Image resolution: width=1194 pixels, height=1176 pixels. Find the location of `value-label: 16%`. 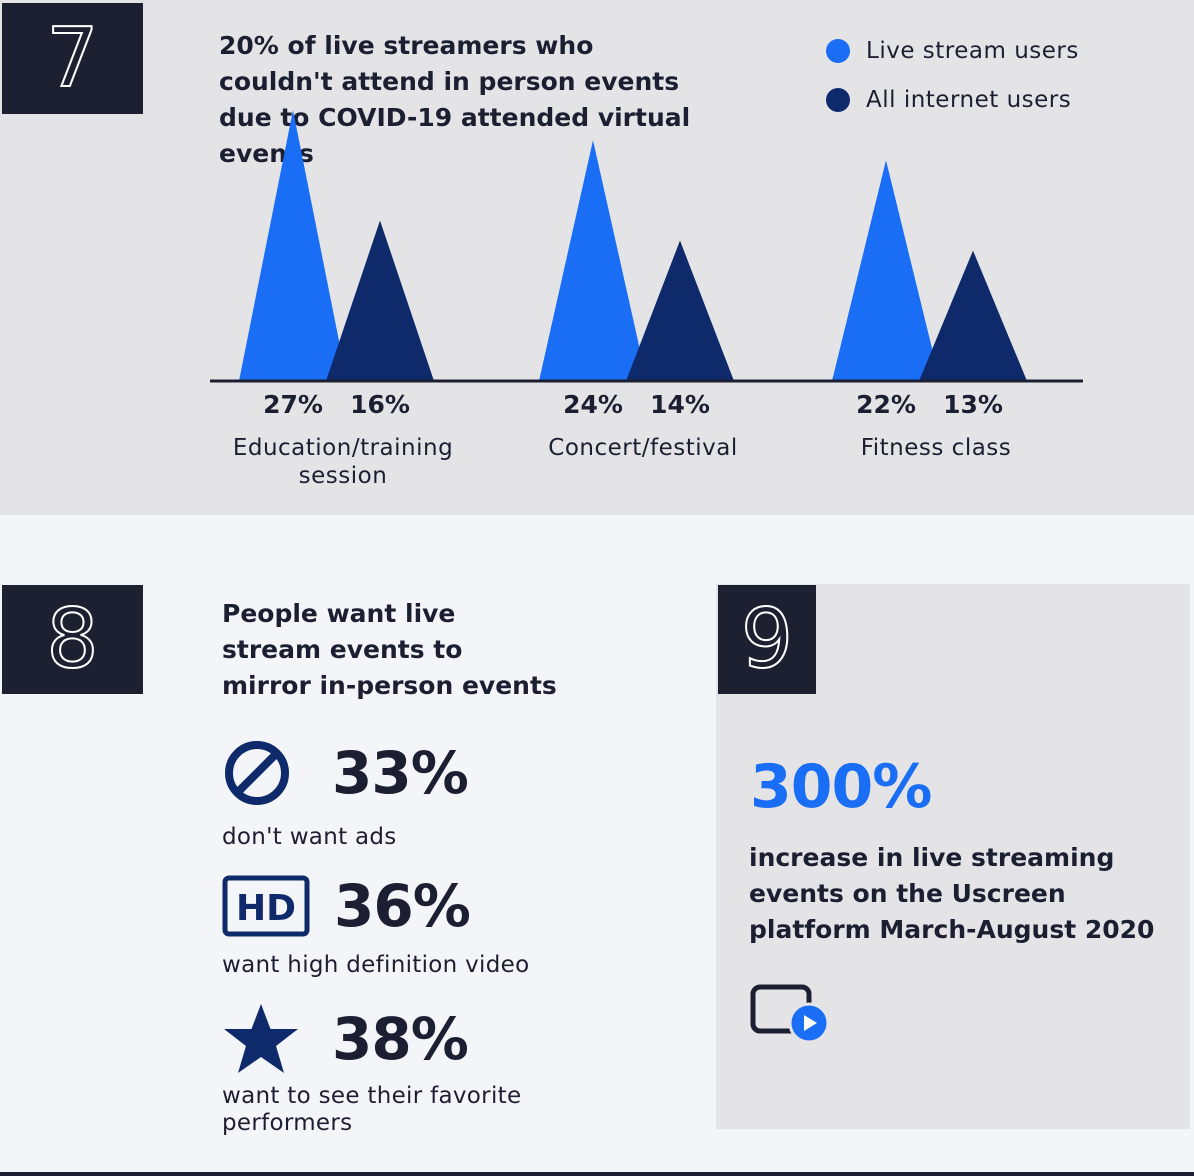

value-label: 16% is located at coordinates (380, 404).